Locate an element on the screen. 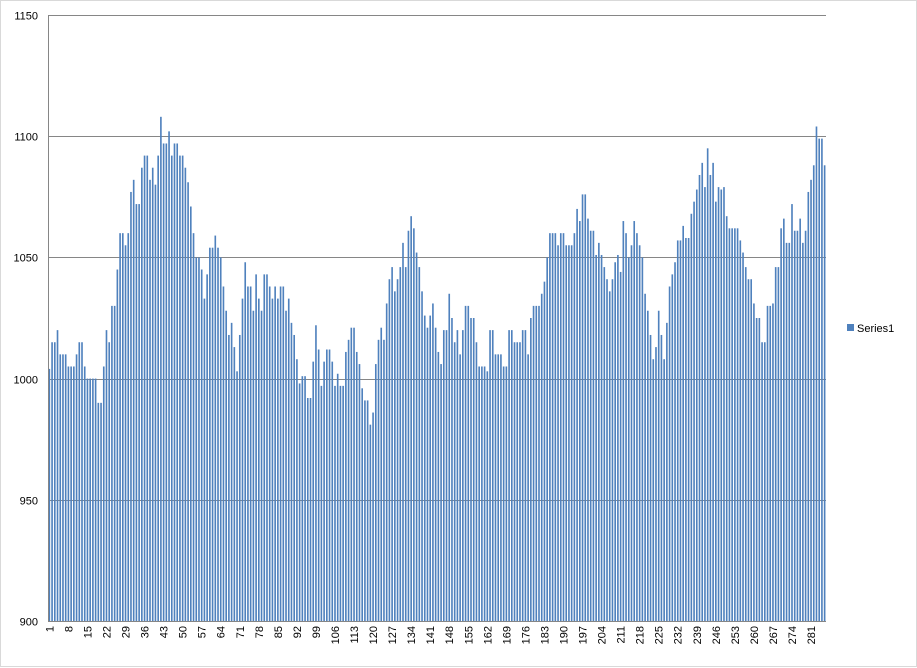 This screenshot has height=668, width=917. x-tick-label: 274 is located at coordinates (793, 635).